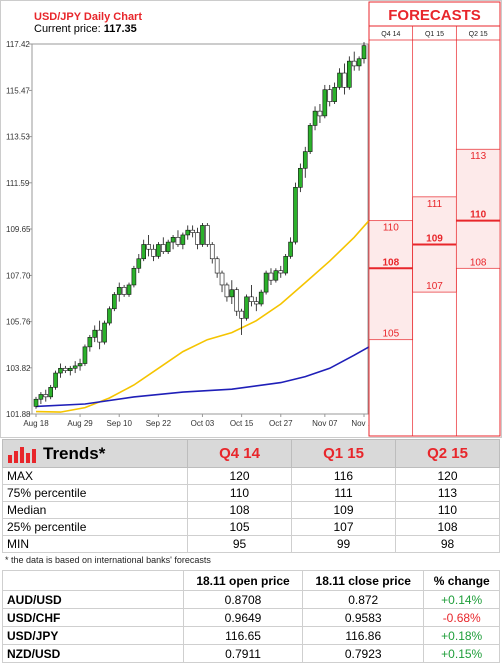 The height and width of the screenshot is (663, 503). Describe the element at coordinates (434, 34) in the screenshot. I see `forecast-column-label: Q1 15` at that location.